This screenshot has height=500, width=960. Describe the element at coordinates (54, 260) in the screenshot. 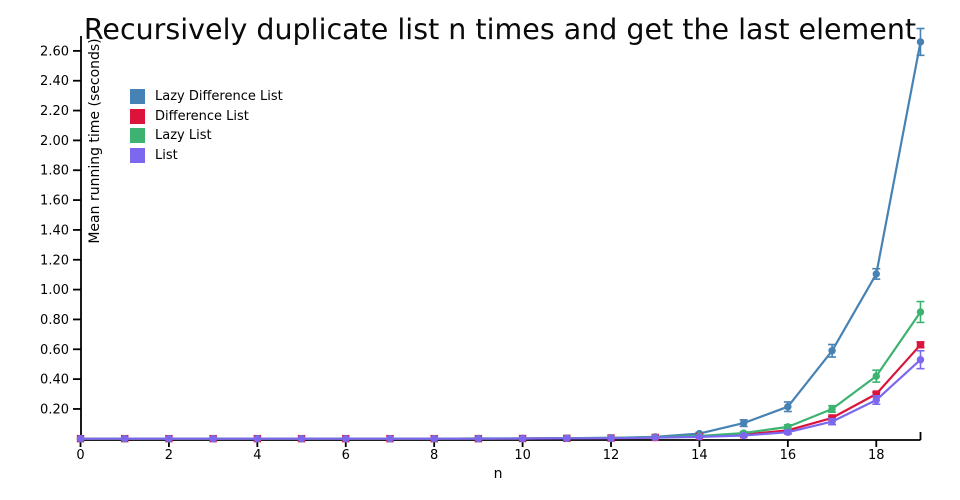

I see `y-tick-label: 1.20` at that location.